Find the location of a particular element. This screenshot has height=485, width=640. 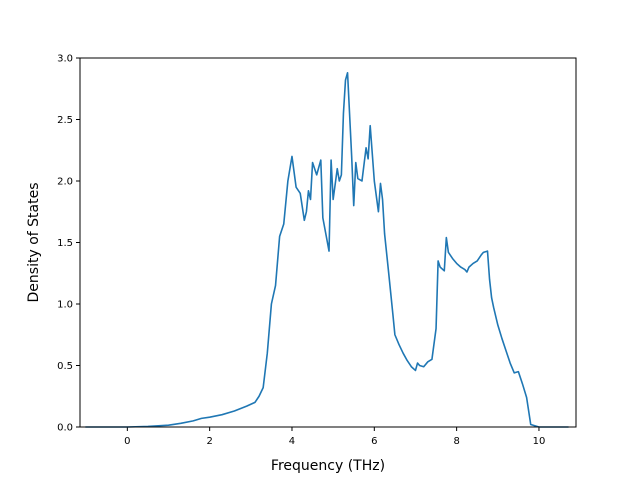

y-tick-label: 1.0 is located at coordinates (65, 305).